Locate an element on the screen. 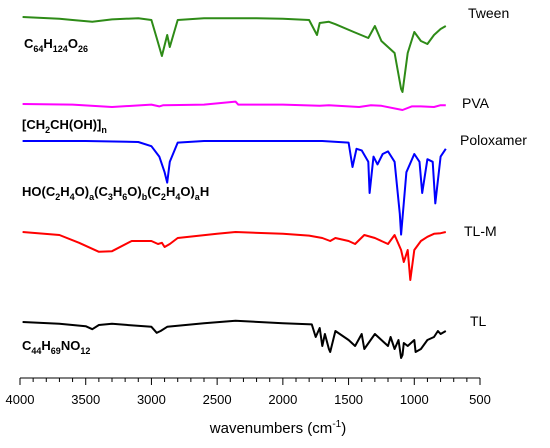 The width and height of the screenshot is (550, 448). formula-tween: C64H124O26 is located at coordinates (56, 45).